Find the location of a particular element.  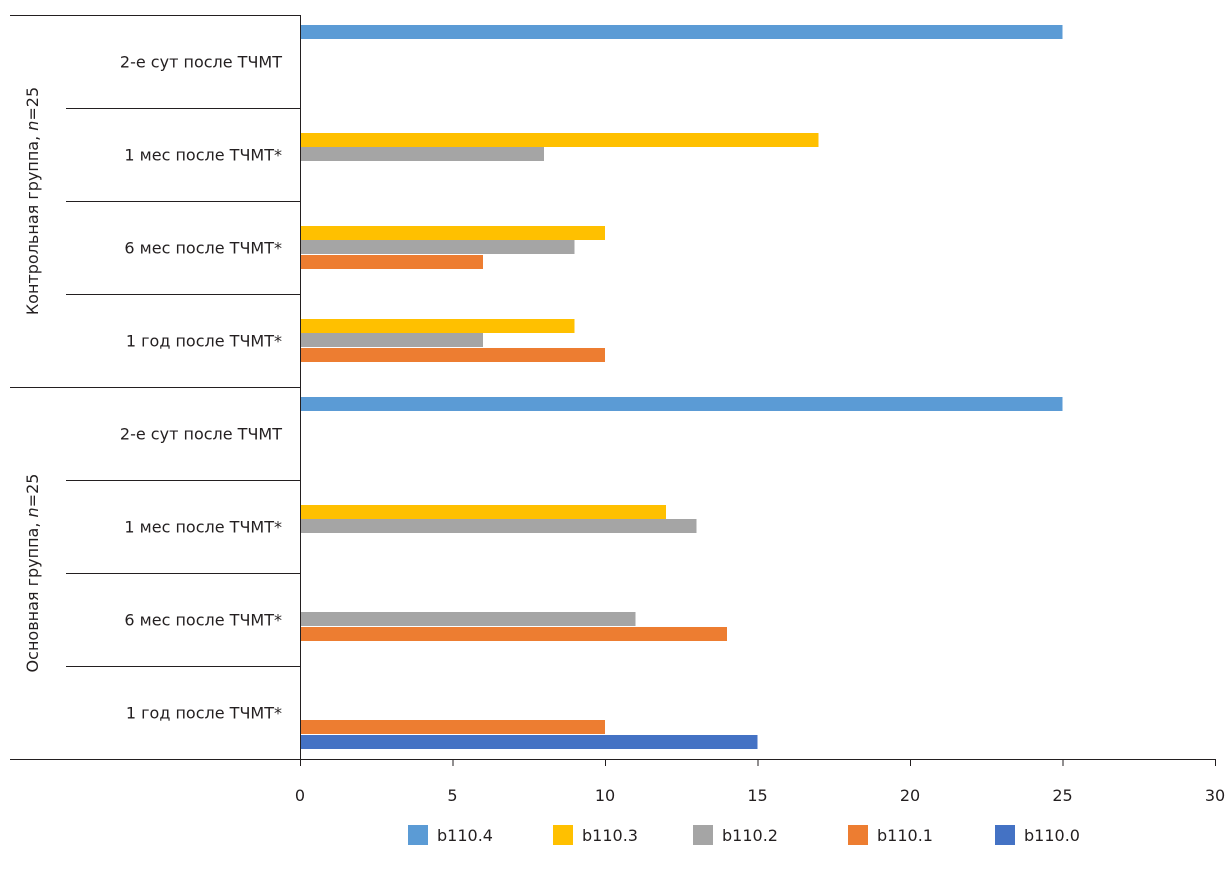

x-tick-label: 20 is located at coordinates (910, 795).